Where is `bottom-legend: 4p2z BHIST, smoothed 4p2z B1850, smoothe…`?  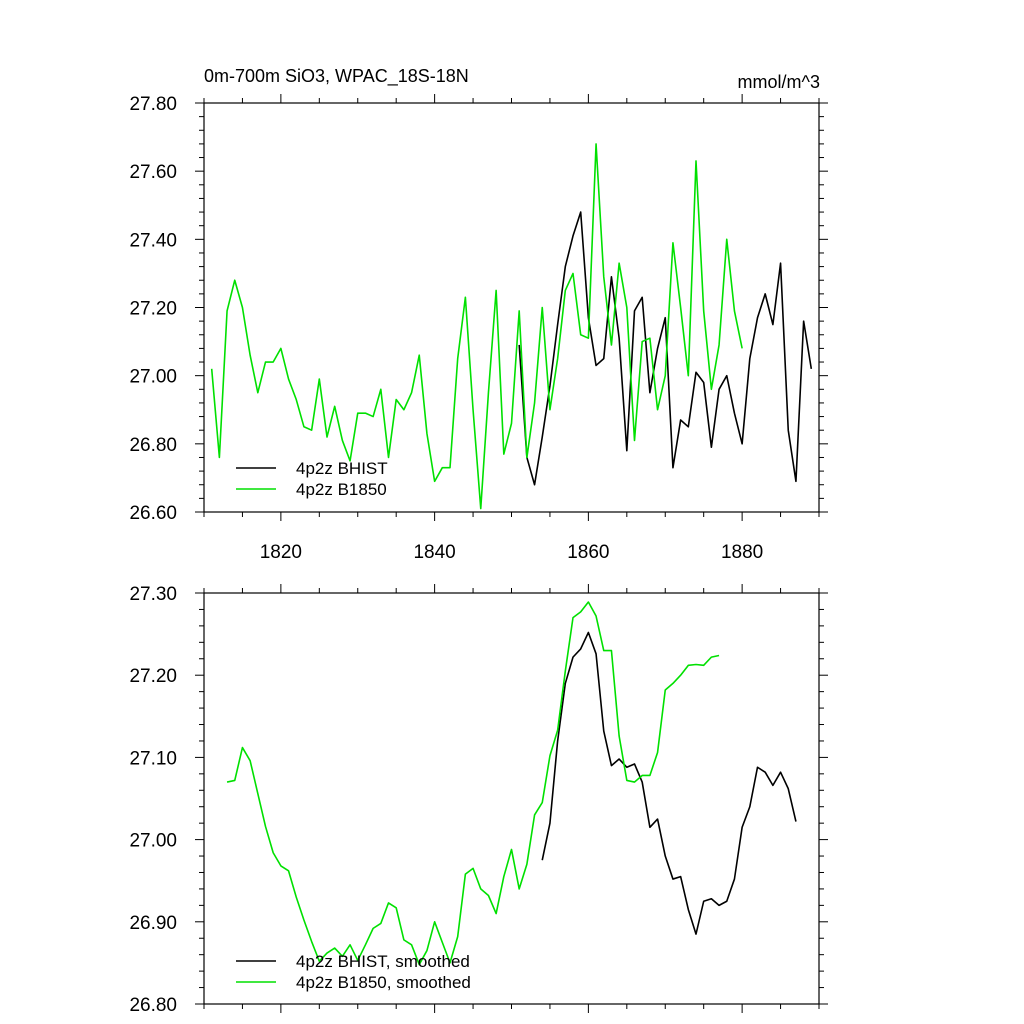 bottom-legend: 4p2z BHIST, smoothed 4p2z B1850, smoothe… is located at coordinates (353, 972).